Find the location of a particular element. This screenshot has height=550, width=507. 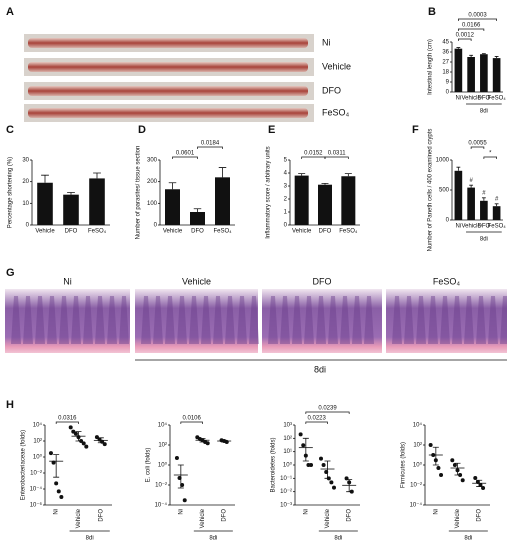

y-tick-label: 200 is located at coordinates (152, 182).